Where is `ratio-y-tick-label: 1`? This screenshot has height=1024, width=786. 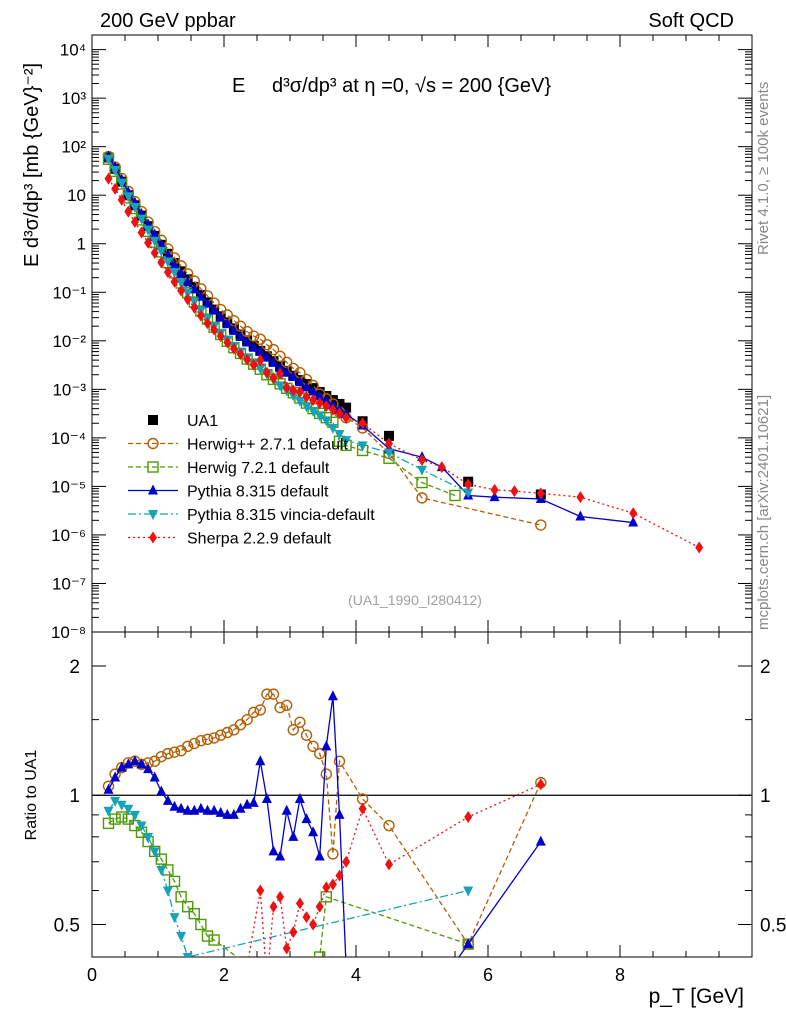
ratio-y-tick-label: 1 is located at coordinates (74, 796).